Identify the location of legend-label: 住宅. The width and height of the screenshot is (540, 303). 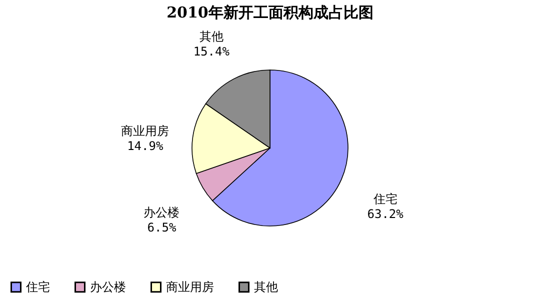
(37, 287).